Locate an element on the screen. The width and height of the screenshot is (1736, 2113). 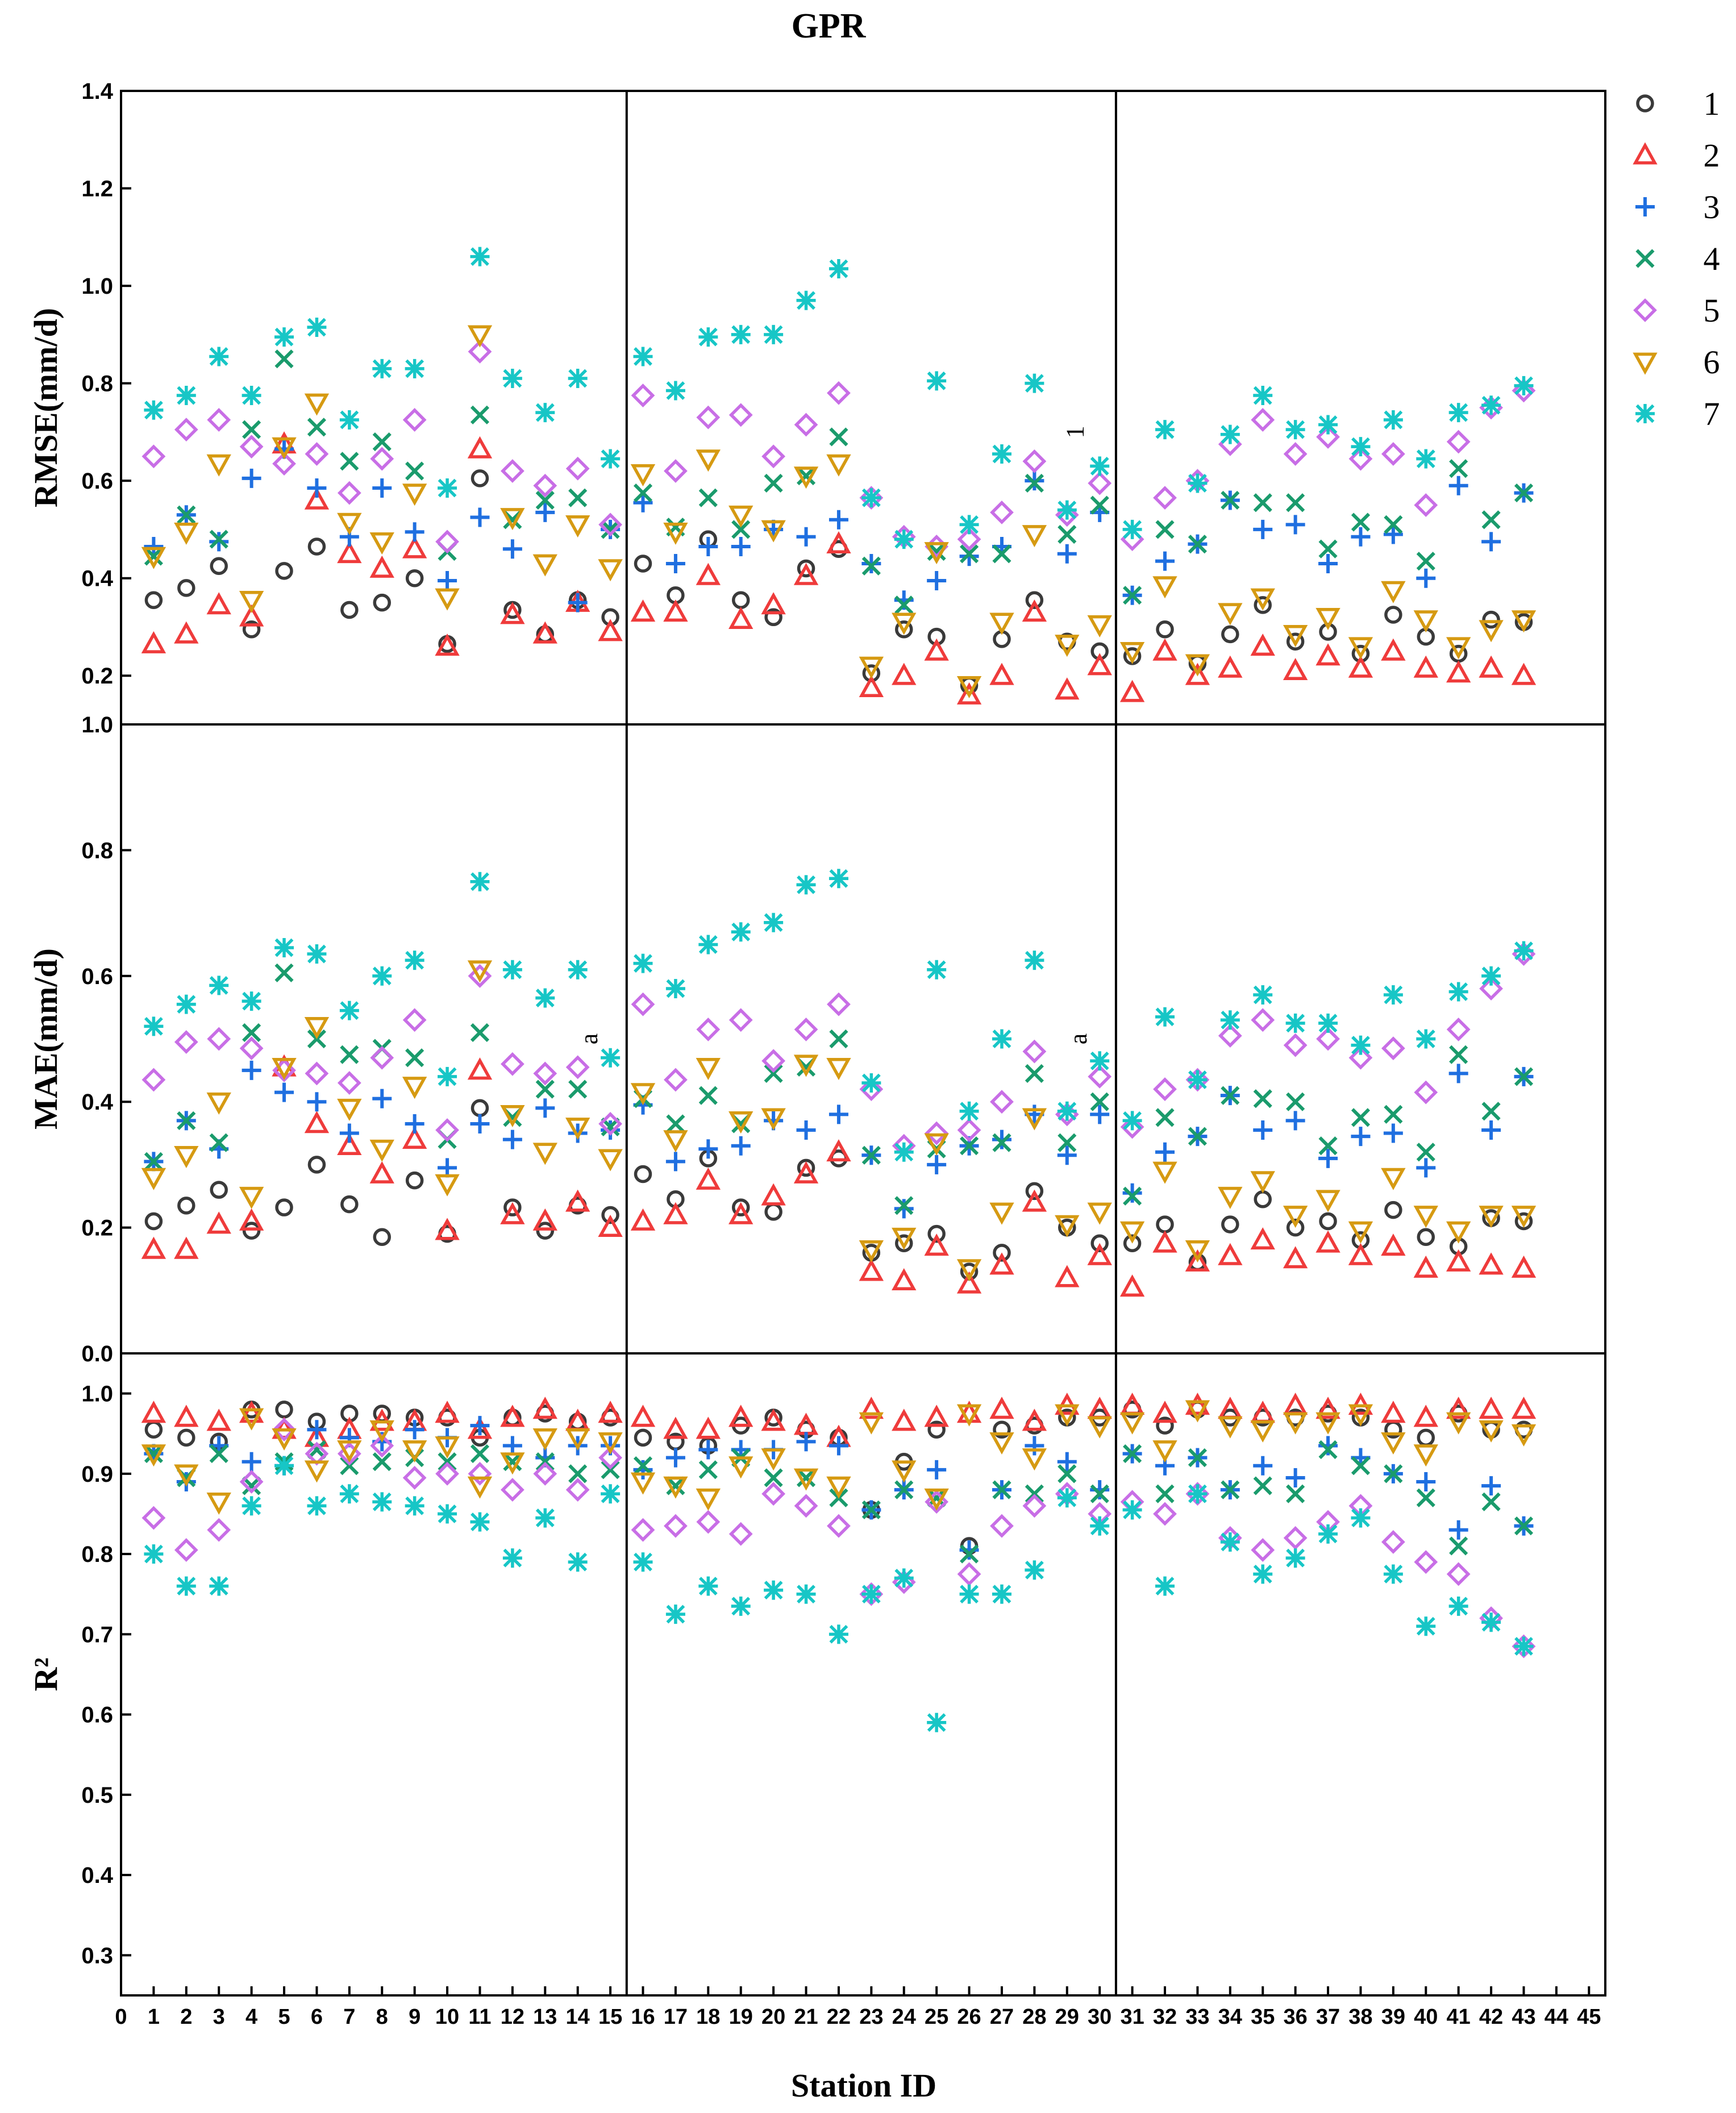
y-tick-label: 0.7 is located at coordinates (97, 1635).